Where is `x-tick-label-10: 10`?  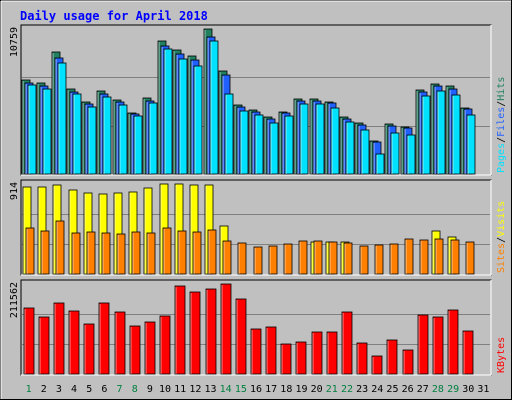
x-tick-label-10: 10 is located at coordinates (165, 389).